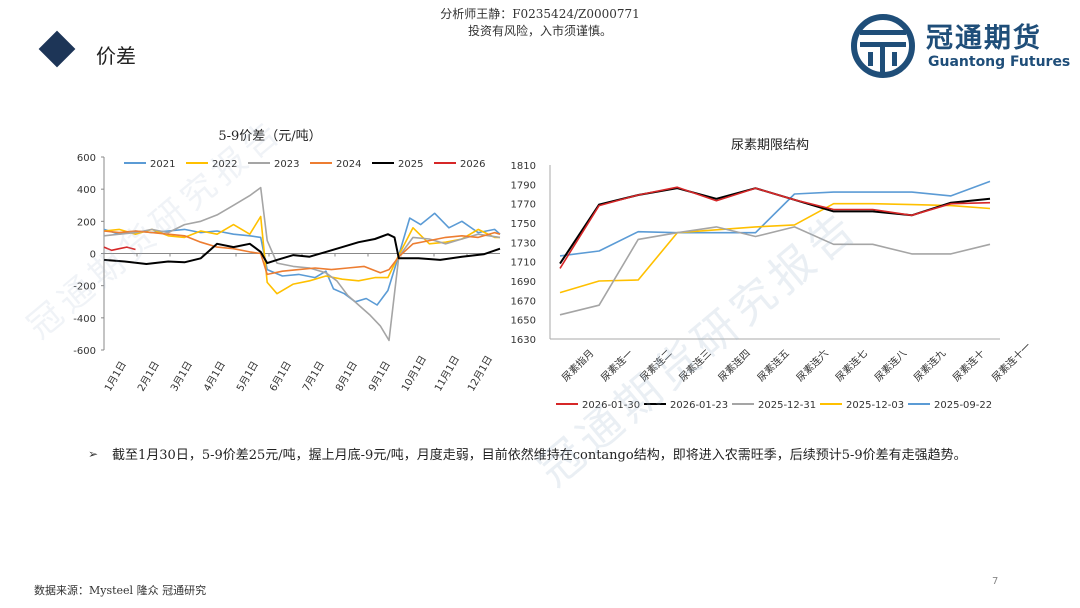 The height and width of the screenshot is (608, 1080). What do you see at coordinates (883, 46) in the screenshot?
I see `guantong-logo-icon` at bounding box center [883, 46].